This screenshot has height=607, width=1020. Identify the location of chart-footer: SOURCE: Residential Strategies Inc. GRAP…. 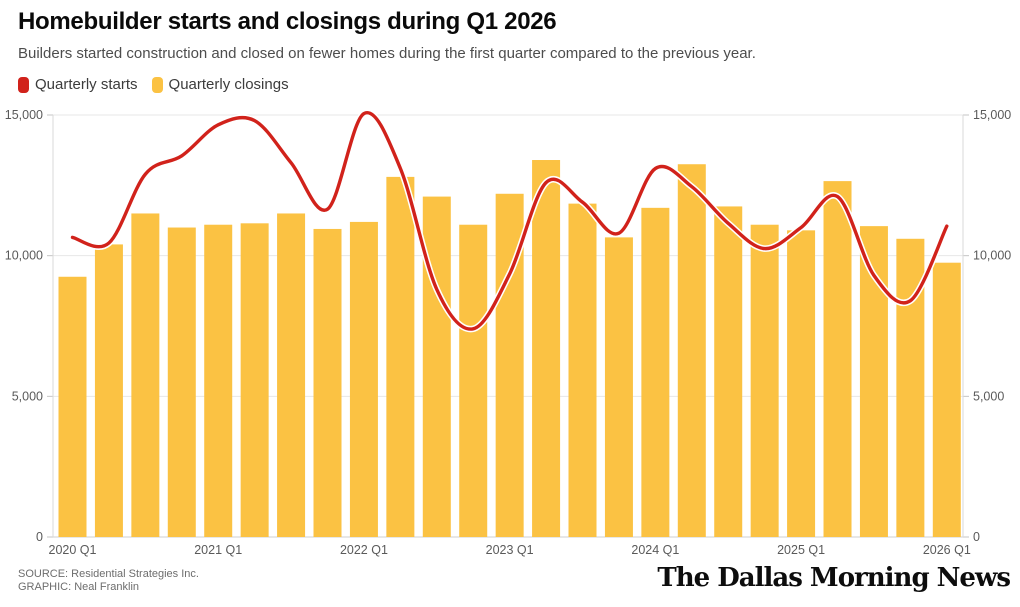
(108, 581).